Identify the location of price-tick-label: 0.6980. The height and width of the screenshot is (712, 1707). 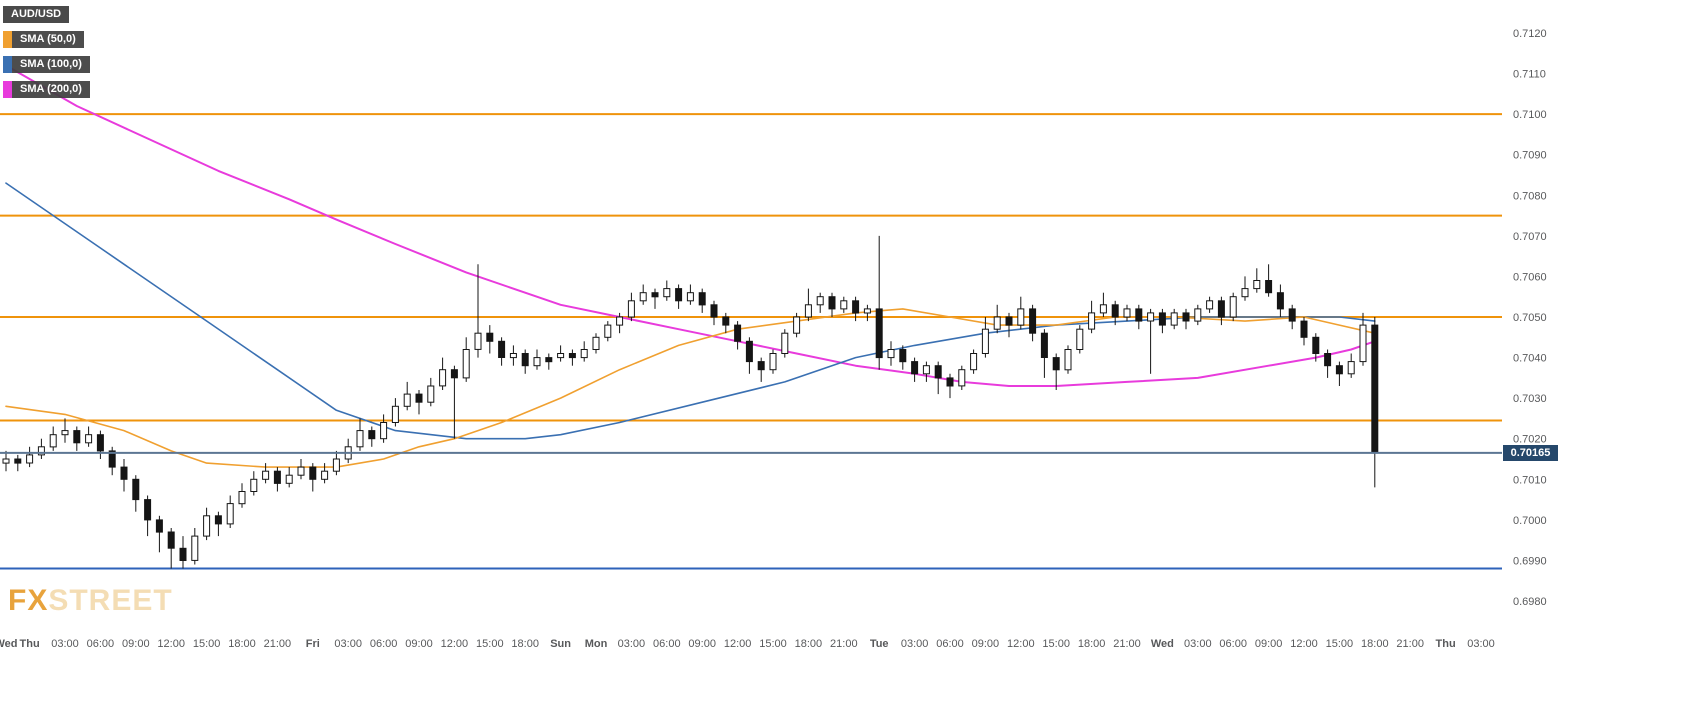
(1530, 602).